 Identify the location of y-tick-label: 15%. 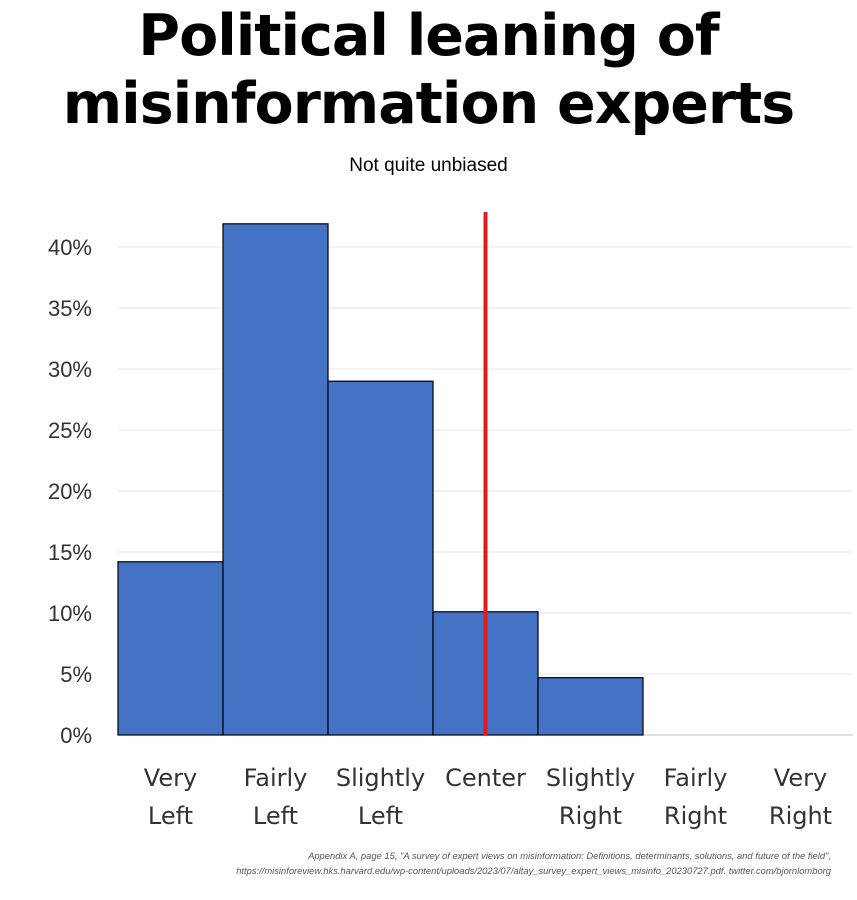
(70, 552).